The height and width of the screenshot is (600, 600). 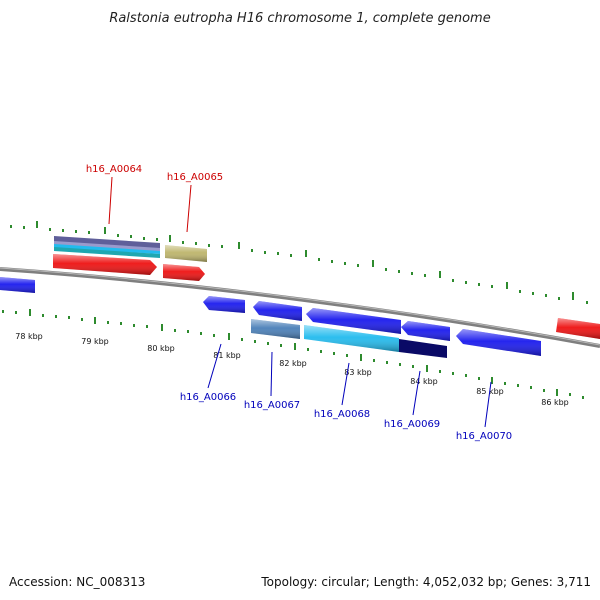 What do you see at coordinates (195, 177) in the screenshot?
I see `gene-label-top: h16_A0065` at bounding box center [195, 177].